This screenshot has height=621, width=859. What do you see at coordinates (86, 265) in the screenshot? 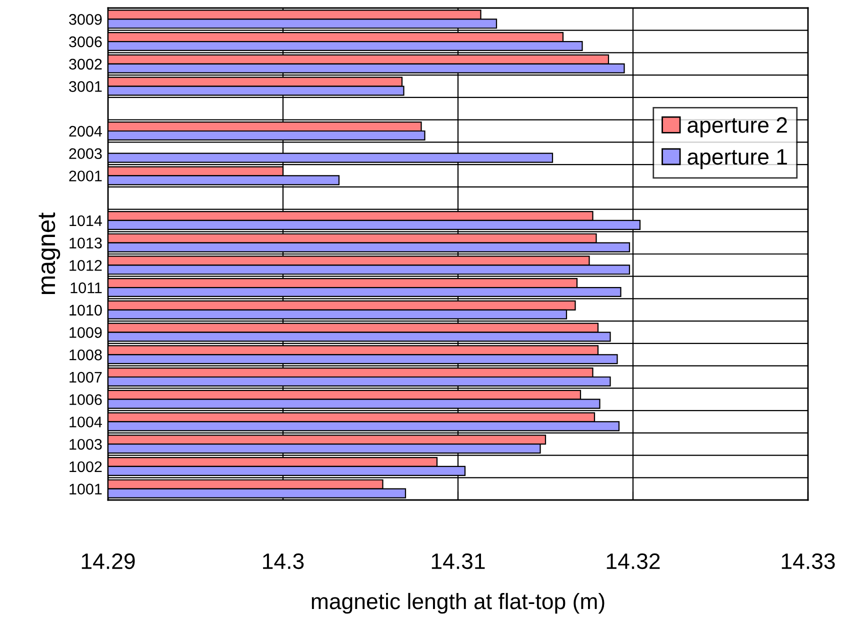
I see `y-tick-label: 1012` at bounding box center [86, 265].